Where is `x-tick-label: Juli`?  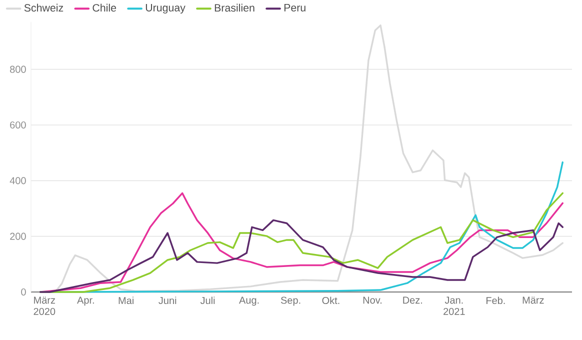 x-tick-label: Juli is located at coordinates (207, 300).